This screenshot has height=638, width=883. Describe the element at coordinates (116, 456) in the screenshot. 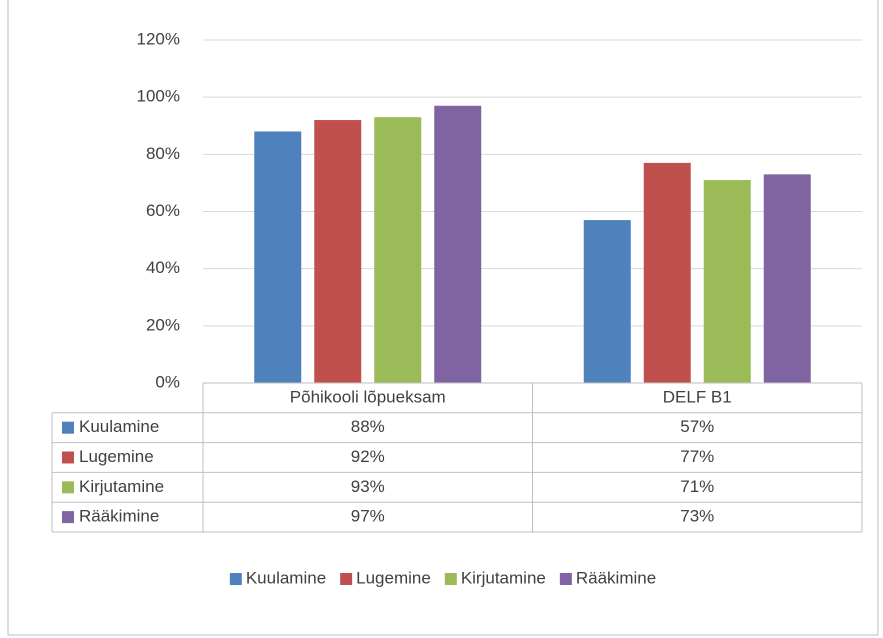

I see `table-row-label: Lugemine` at that location.